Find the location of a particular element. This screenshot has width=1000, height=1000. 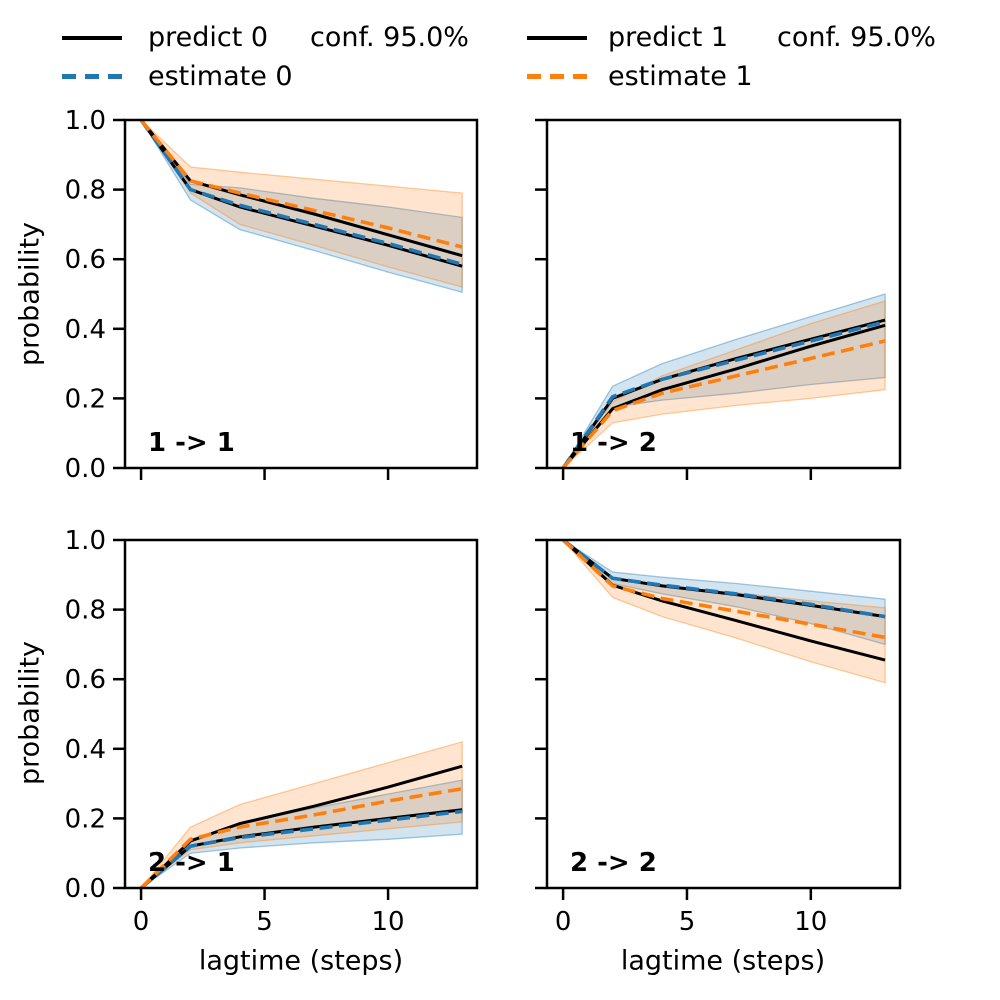

legend-state1: predict 1 conf. 95.0% estimate 1 is located at coordinates (731, 57).